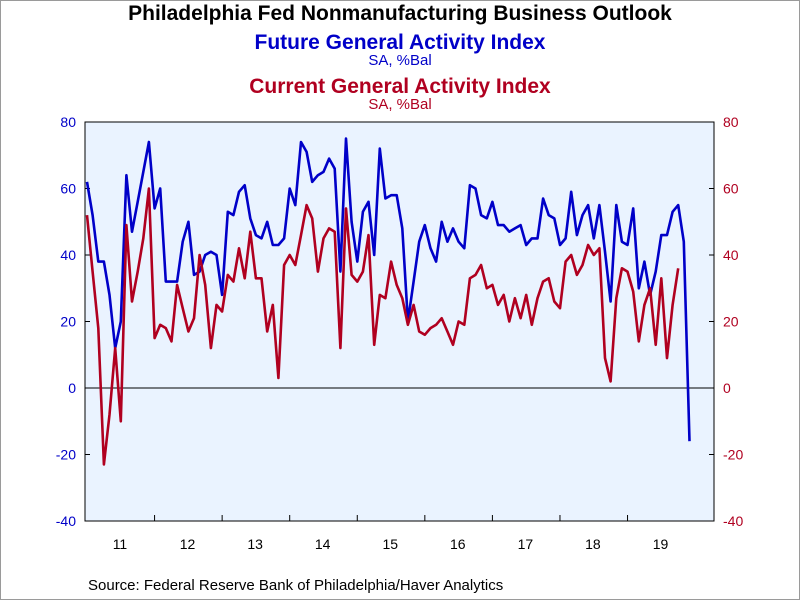 The image size is (800, 600). Describe the element at coordinates (400, 104) in the screenshot. I see `series2-units: SA, %Bal` at that location.